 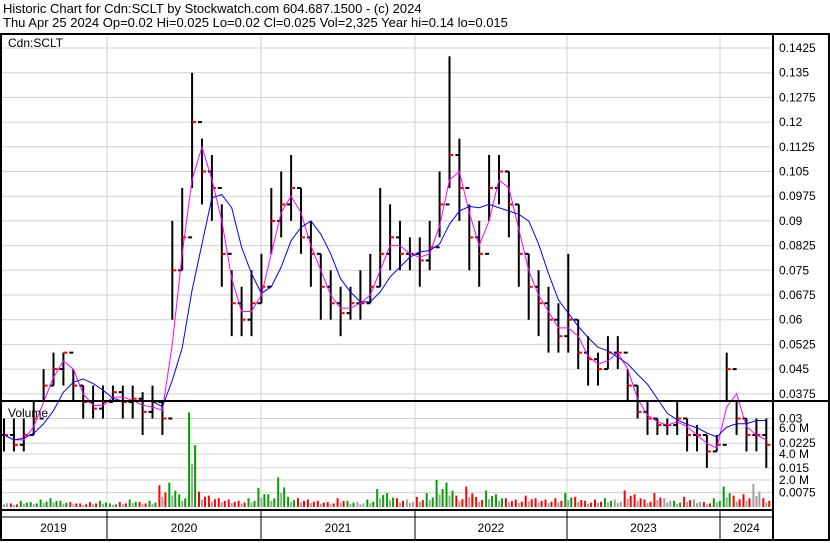 I want to click on volume-tick-label: 4.0 M, so click(x=794, y=454).